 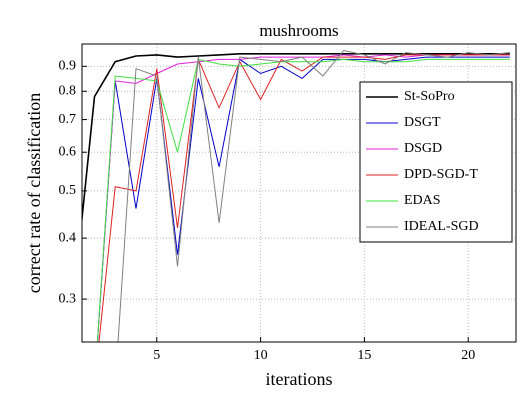 What do you see at coordinates (299, 379) in the screenshot?
I see `x-axis-label: iterations` at bounding box center [299, 379].